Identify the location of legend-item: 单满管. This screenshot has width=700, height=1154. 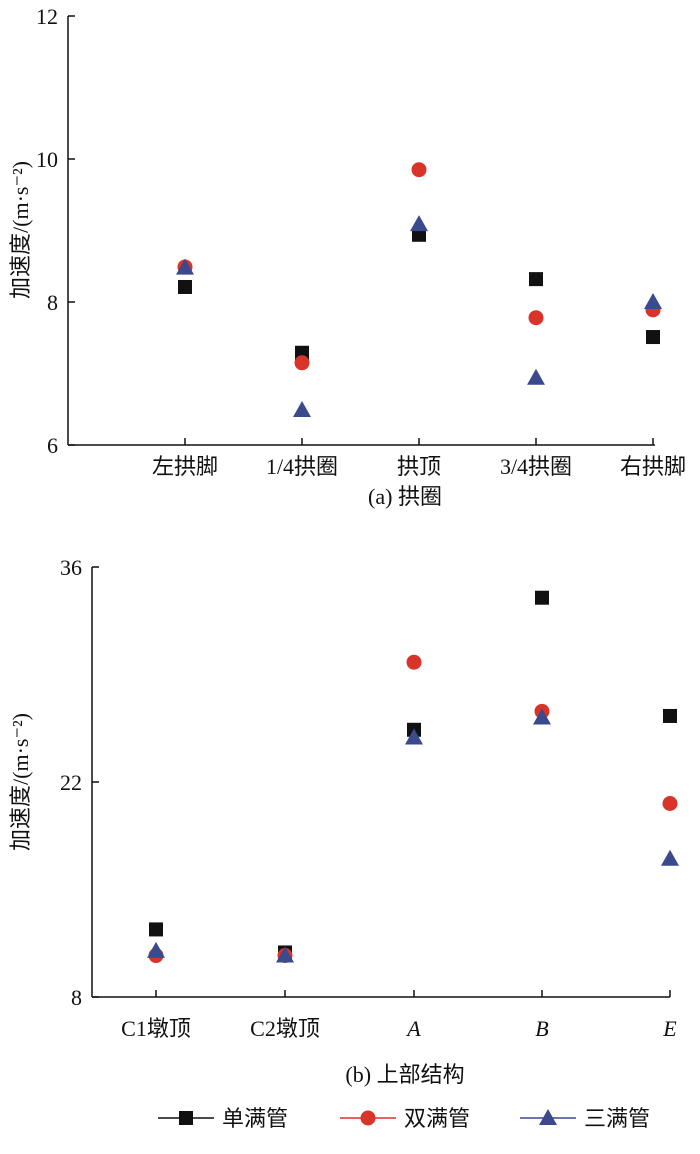
(223, 1118).